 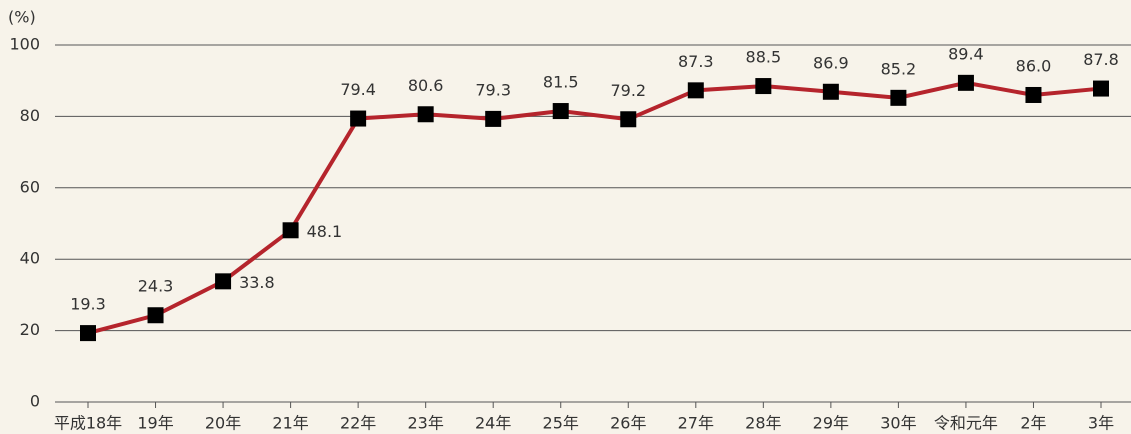 I want to click on y-tick-label: 20, so click(x=30, y=329).